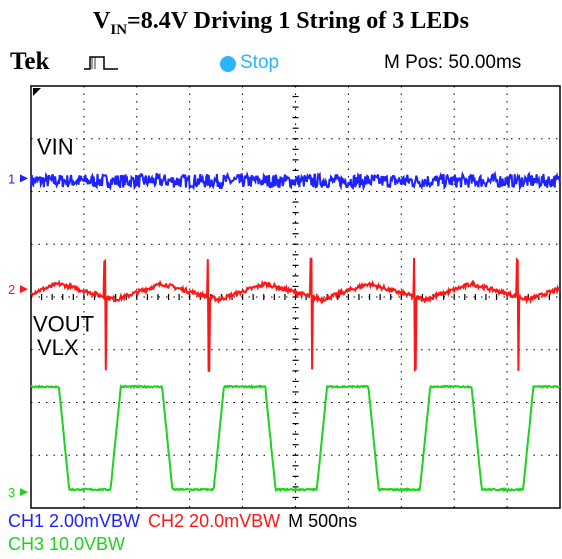  What do you see at coordinates (55, 147) in the screenshot?
I see `label-vin: VIN` at bounding box center [55, 147].